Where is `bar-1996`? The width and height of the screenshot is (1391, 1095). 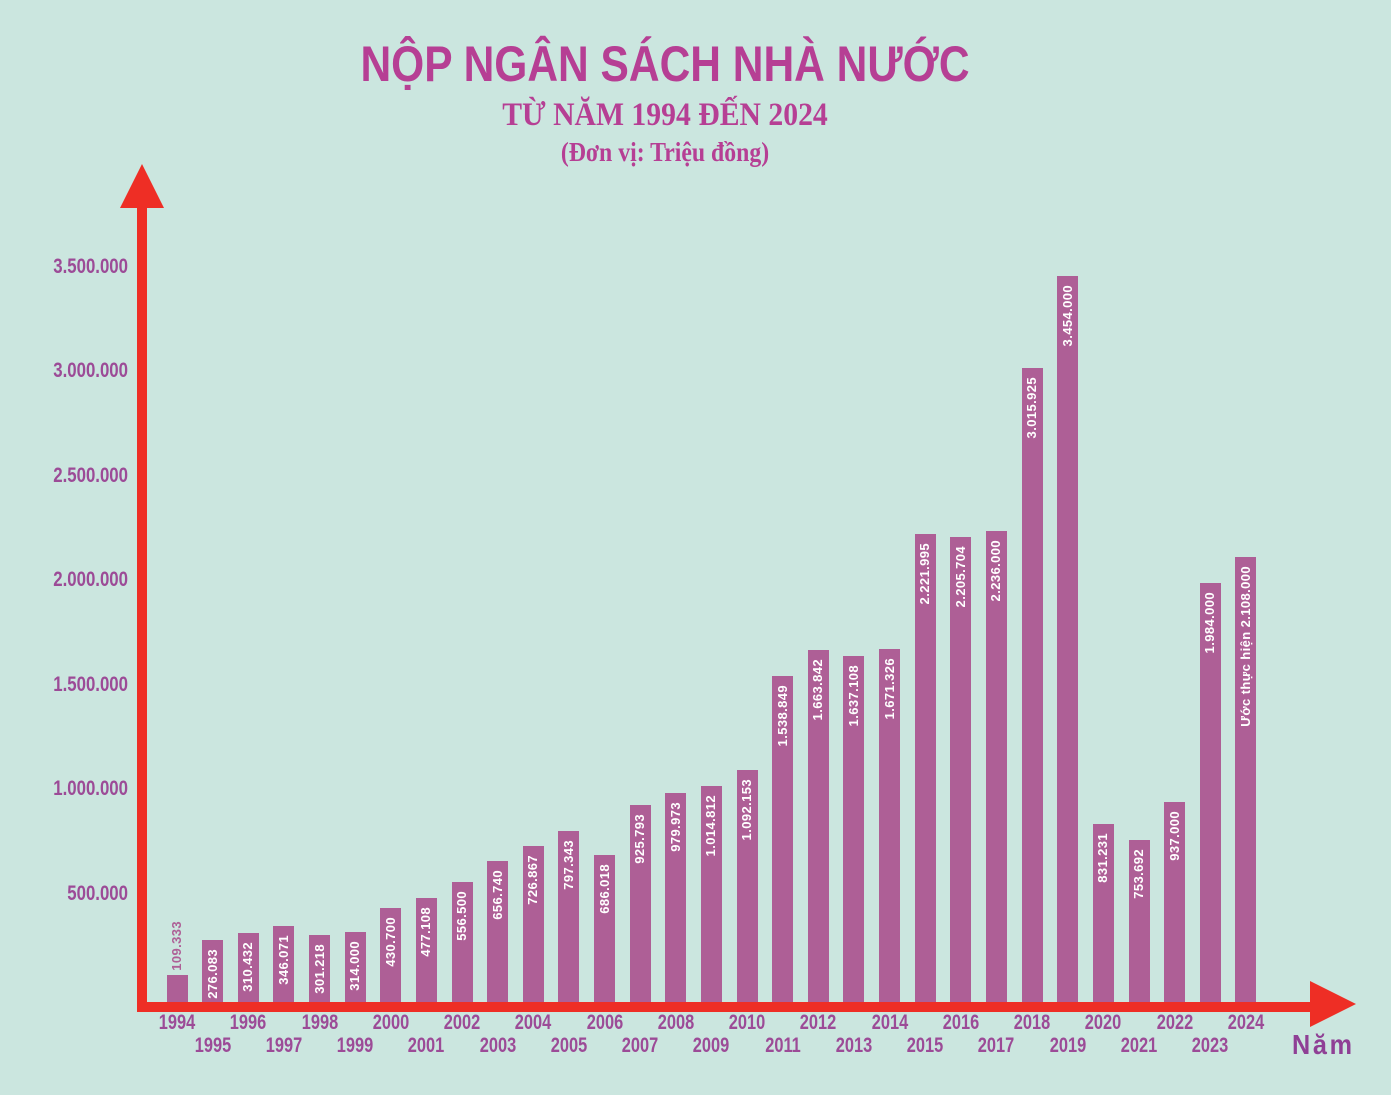
bar-1996 is located at coordinates (248, 970).